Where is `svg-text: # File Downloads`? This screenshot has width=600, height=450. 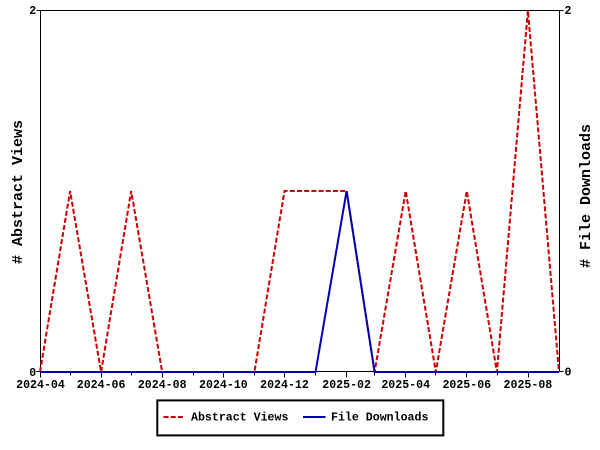
svg-text: # File Downloads is located at coordinates (586, 196).